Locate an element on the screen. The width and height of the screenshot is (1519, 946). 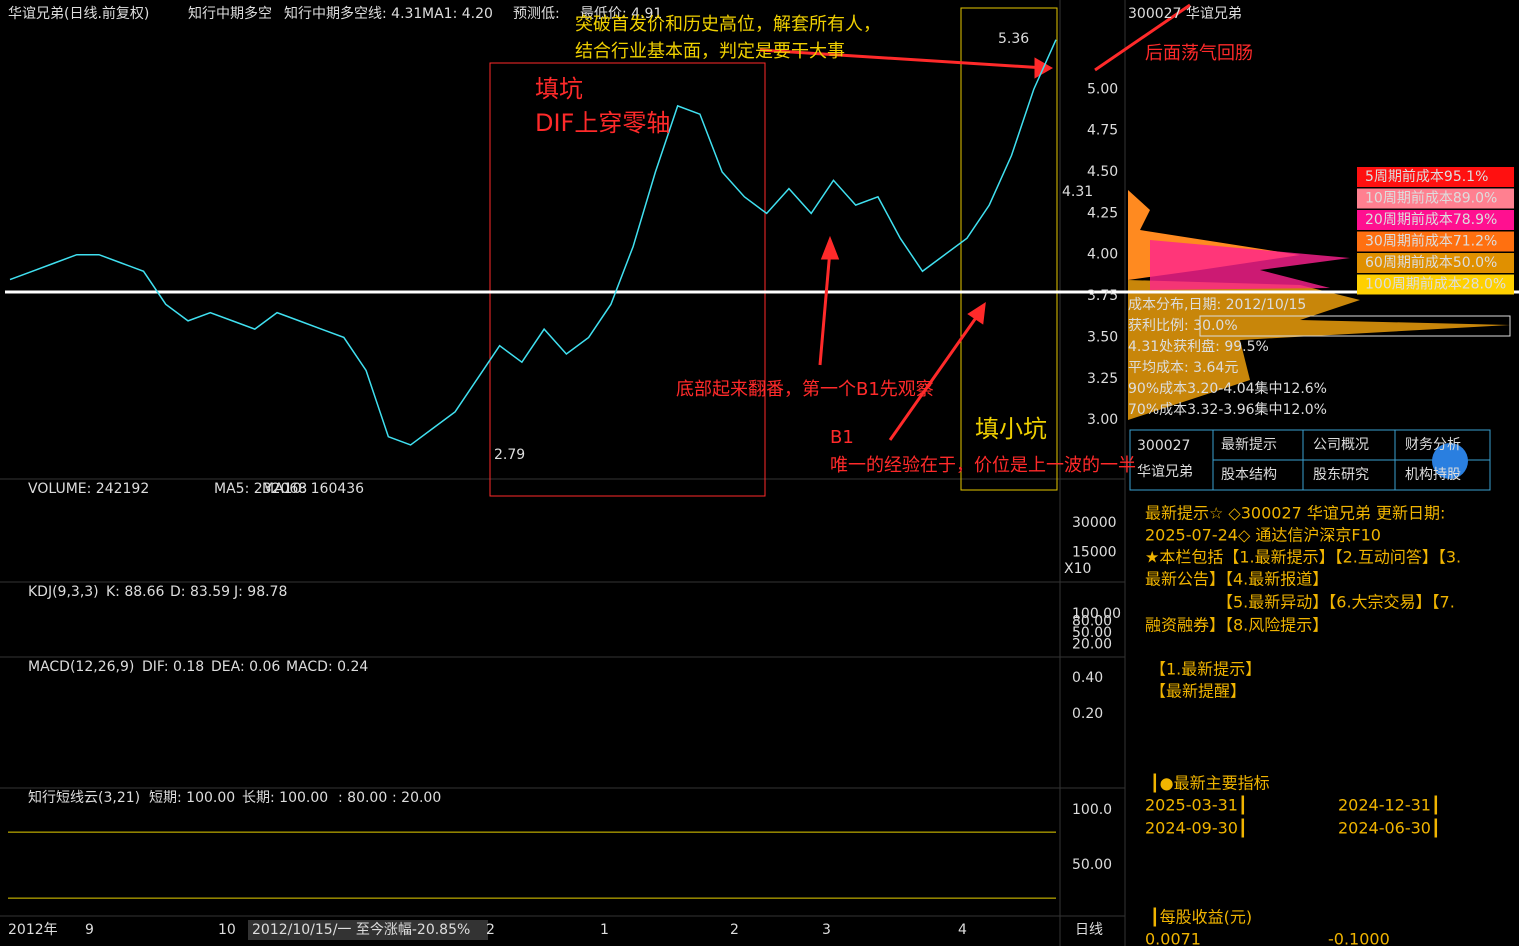
y-tick-label: 3.75 is located at coordinates (1102, 296).